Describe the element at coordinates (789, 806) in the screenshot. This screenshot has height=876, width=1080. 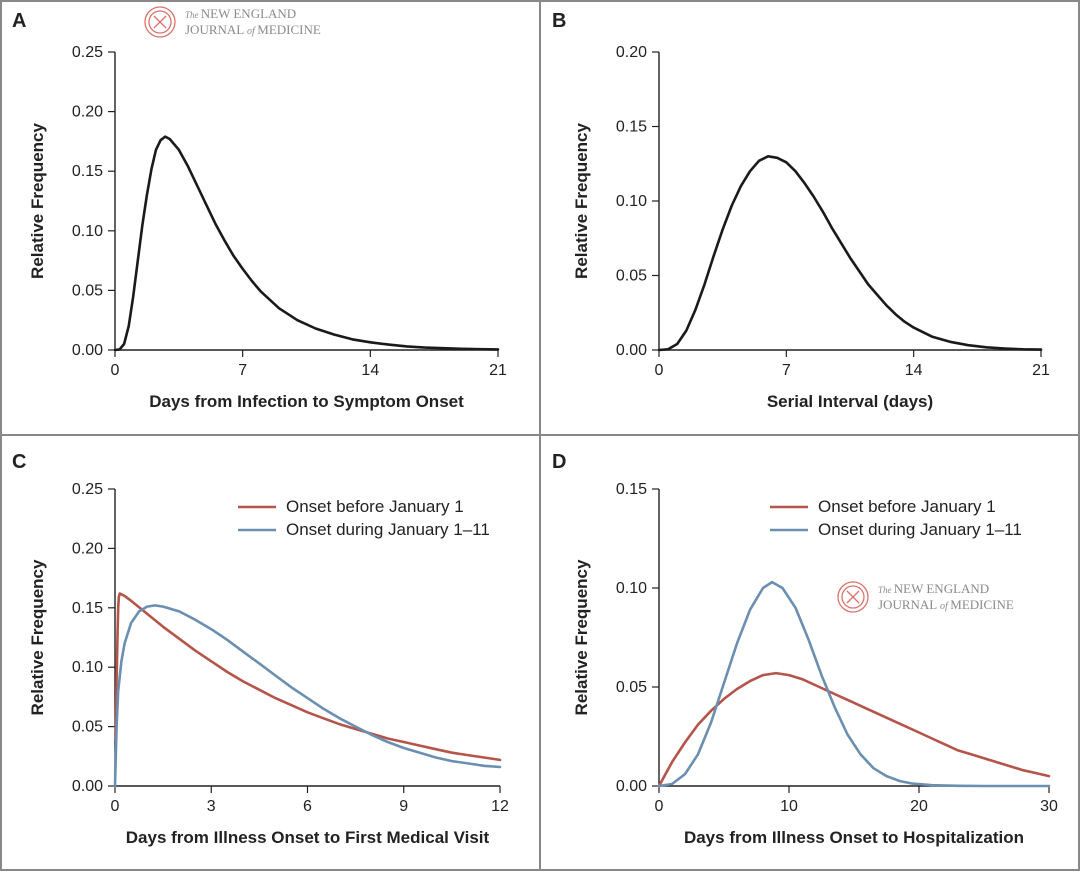
I see `x-tick-label: 10` at that location.